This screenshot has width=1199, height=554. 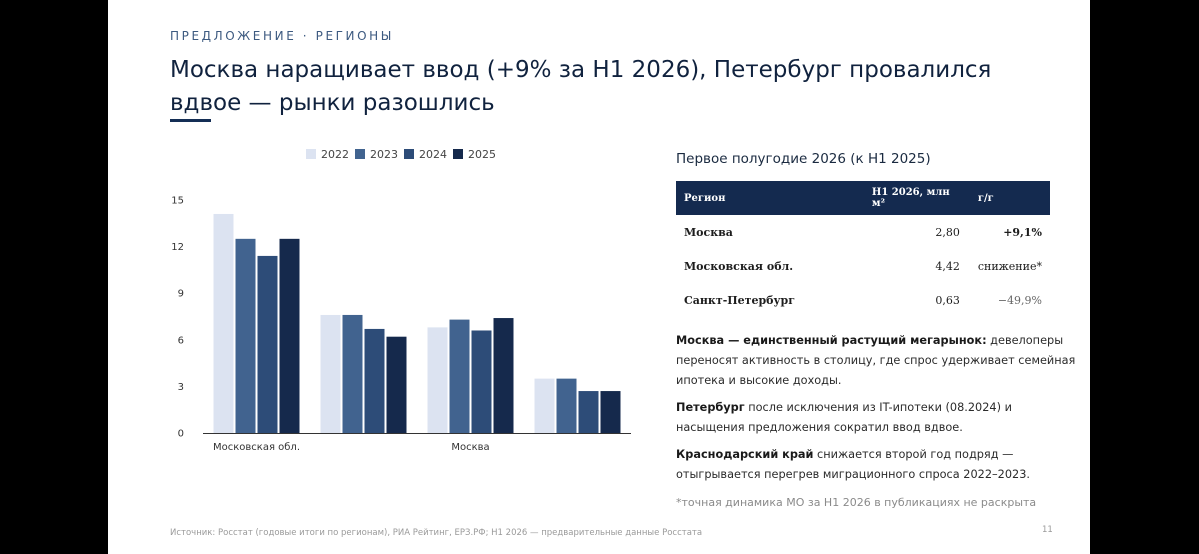 I want to click on table-row: Санкт-Петербург 0,63 −49,9%, so click(x=863, y=300).